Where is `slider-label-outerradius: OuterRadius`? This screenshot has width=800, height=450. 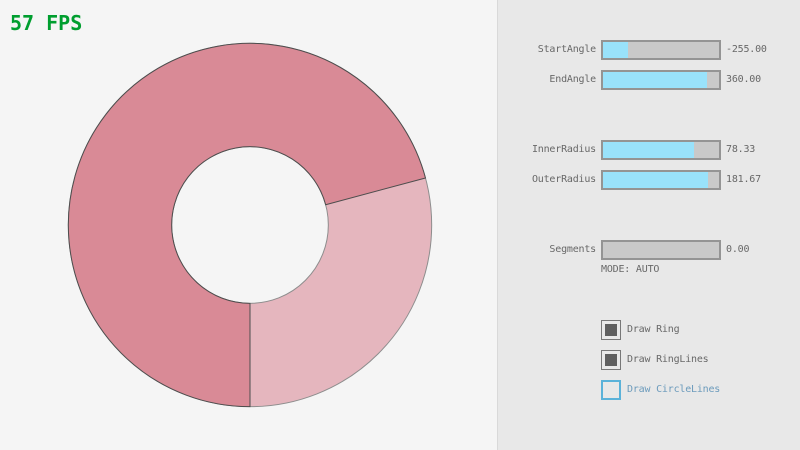
slider-label-outerradius: OuterRadius is located at coordinates (563, 179).